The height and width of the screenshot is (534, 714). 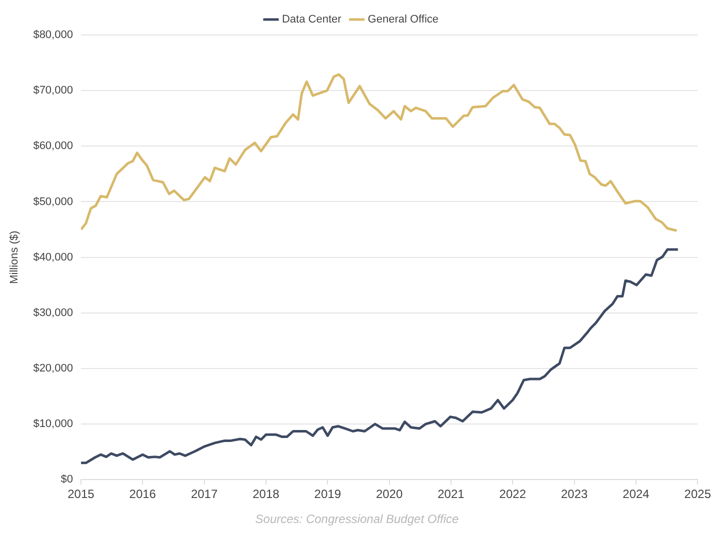 What do you see at coordinates (53, 90) in the screenshot?
I see `y-tick-label: $70,000` at bounding box center [53, 90].